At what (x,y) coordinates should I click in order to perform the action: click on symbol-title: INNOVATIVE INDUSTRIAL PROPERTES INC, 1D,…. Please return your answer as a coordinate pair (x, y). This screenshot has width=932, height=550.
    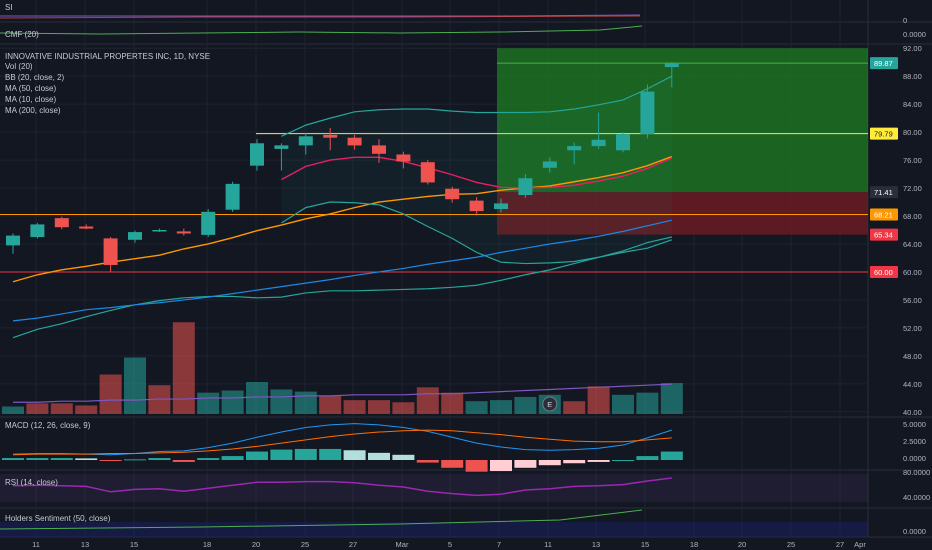
    Looking at the image, I should click on (107, 56).